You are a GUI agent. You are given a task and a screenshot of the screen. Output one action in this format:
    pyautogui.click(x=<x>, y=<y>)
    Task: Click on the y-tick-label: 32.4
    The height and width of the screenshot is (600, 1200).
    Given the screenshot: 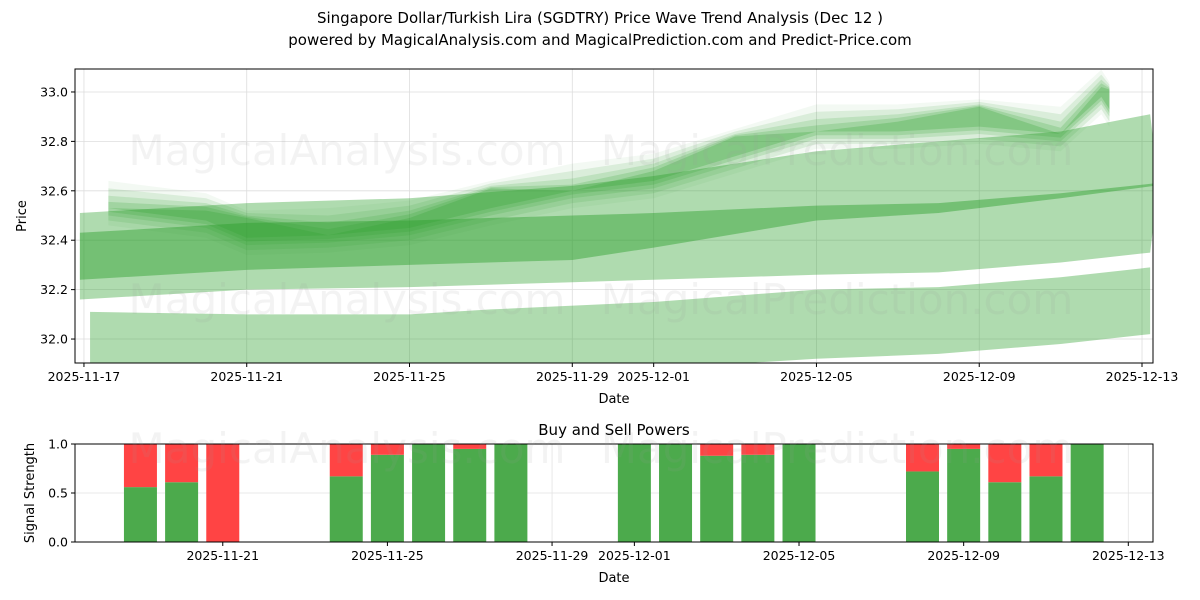 What is the action you would take?
    pyautogui.click(x=54, y=240)
    